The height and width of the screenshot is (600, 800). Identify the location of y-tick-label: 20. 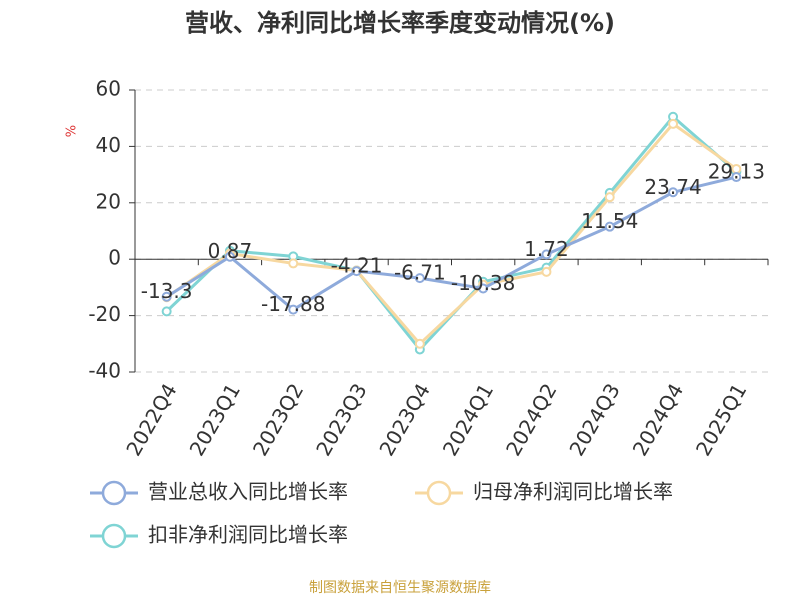
(108, 201).